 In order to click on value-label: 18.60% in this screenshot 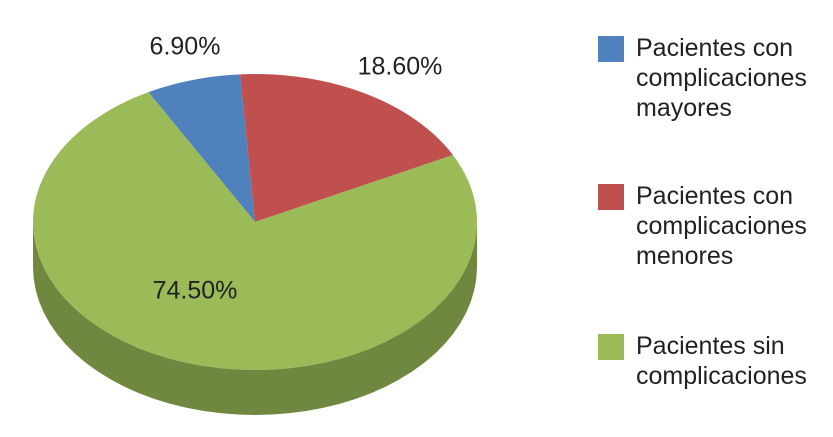, I will do `click(400, 67)`.